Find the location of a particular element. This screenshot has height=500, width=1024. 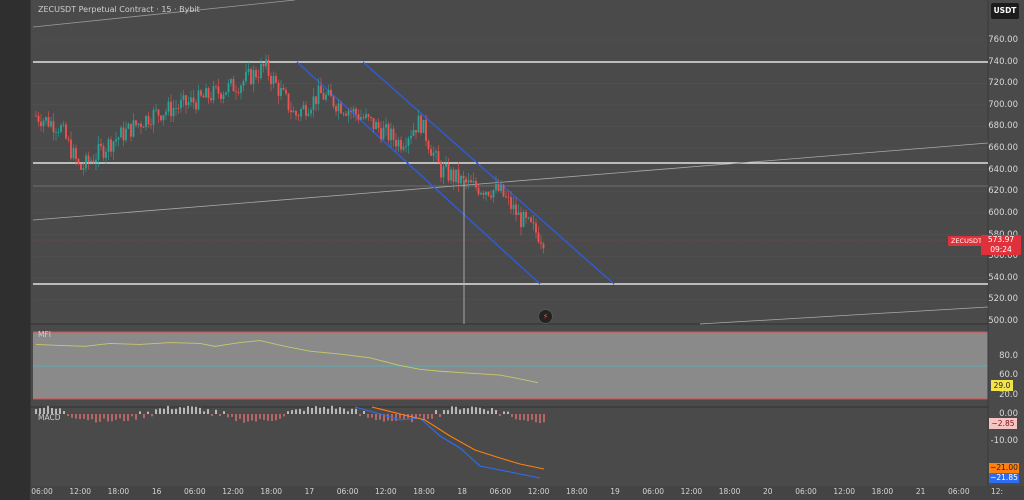

trendline-upper is located at coordinates (164, 14).